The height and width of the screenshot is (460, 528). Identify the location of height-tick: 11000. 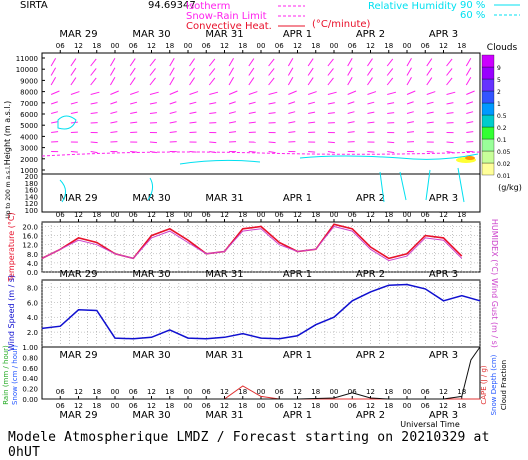
(27, 59).